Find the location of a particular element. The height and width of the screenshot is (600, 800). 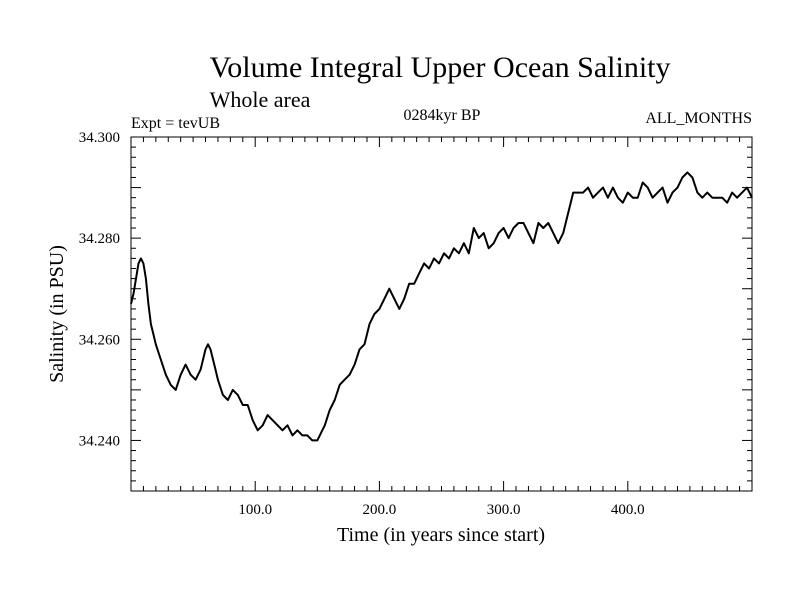

x-tick-label: 200.0 is located at coordinates (380, 510).